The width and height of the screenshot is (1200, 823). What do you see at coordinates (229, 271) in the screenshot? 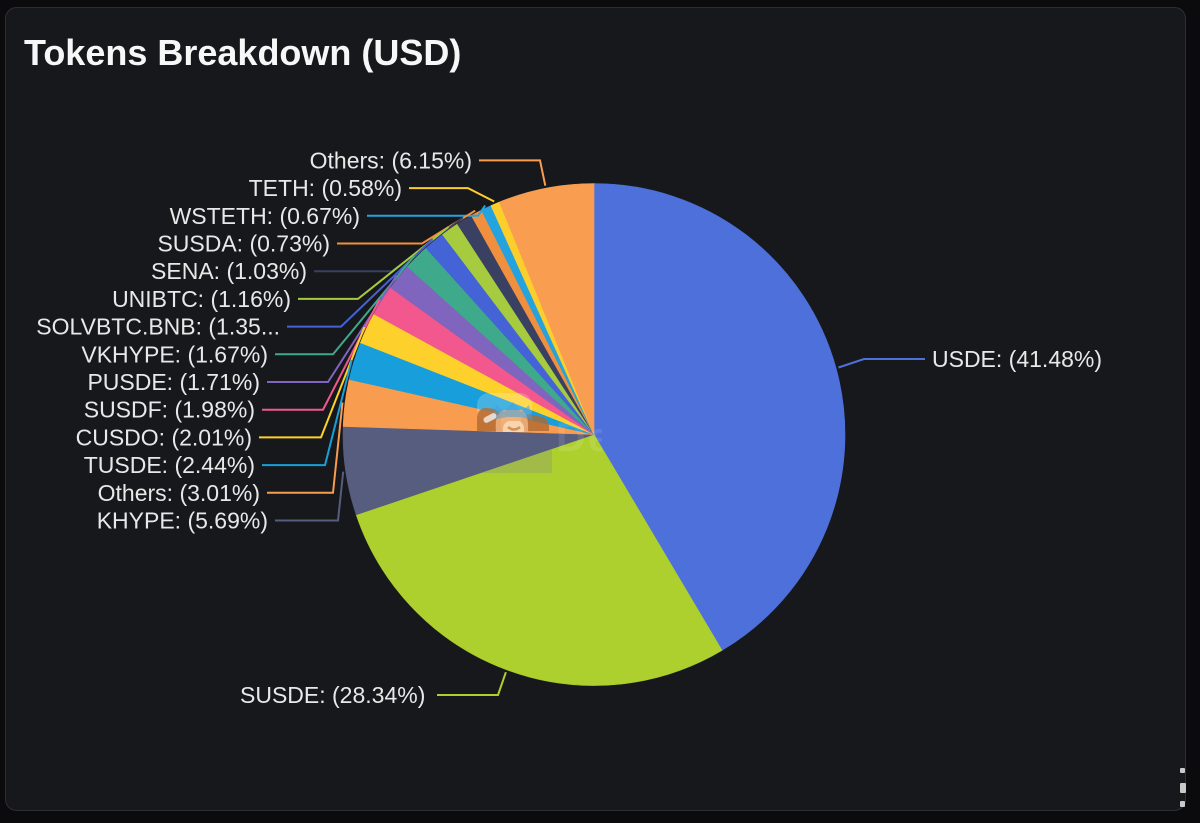
I see `svg-text: SENA: (1.03%)` at bounding box center [229, 271].